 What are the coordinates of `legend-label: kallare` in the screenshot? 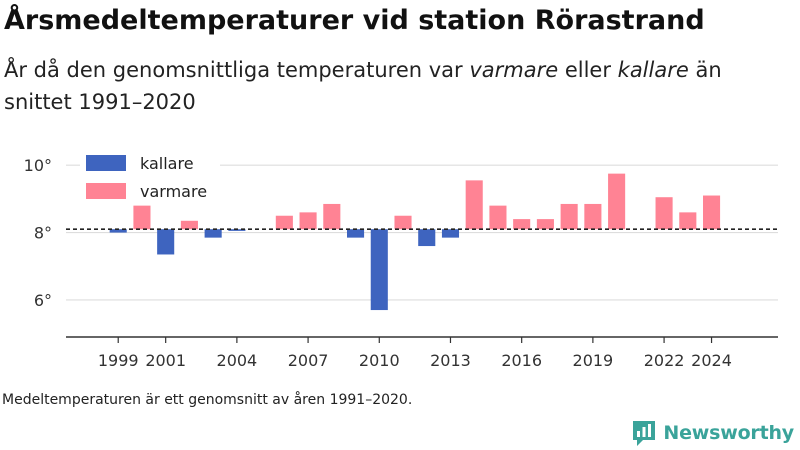 It's located at (167, 163).